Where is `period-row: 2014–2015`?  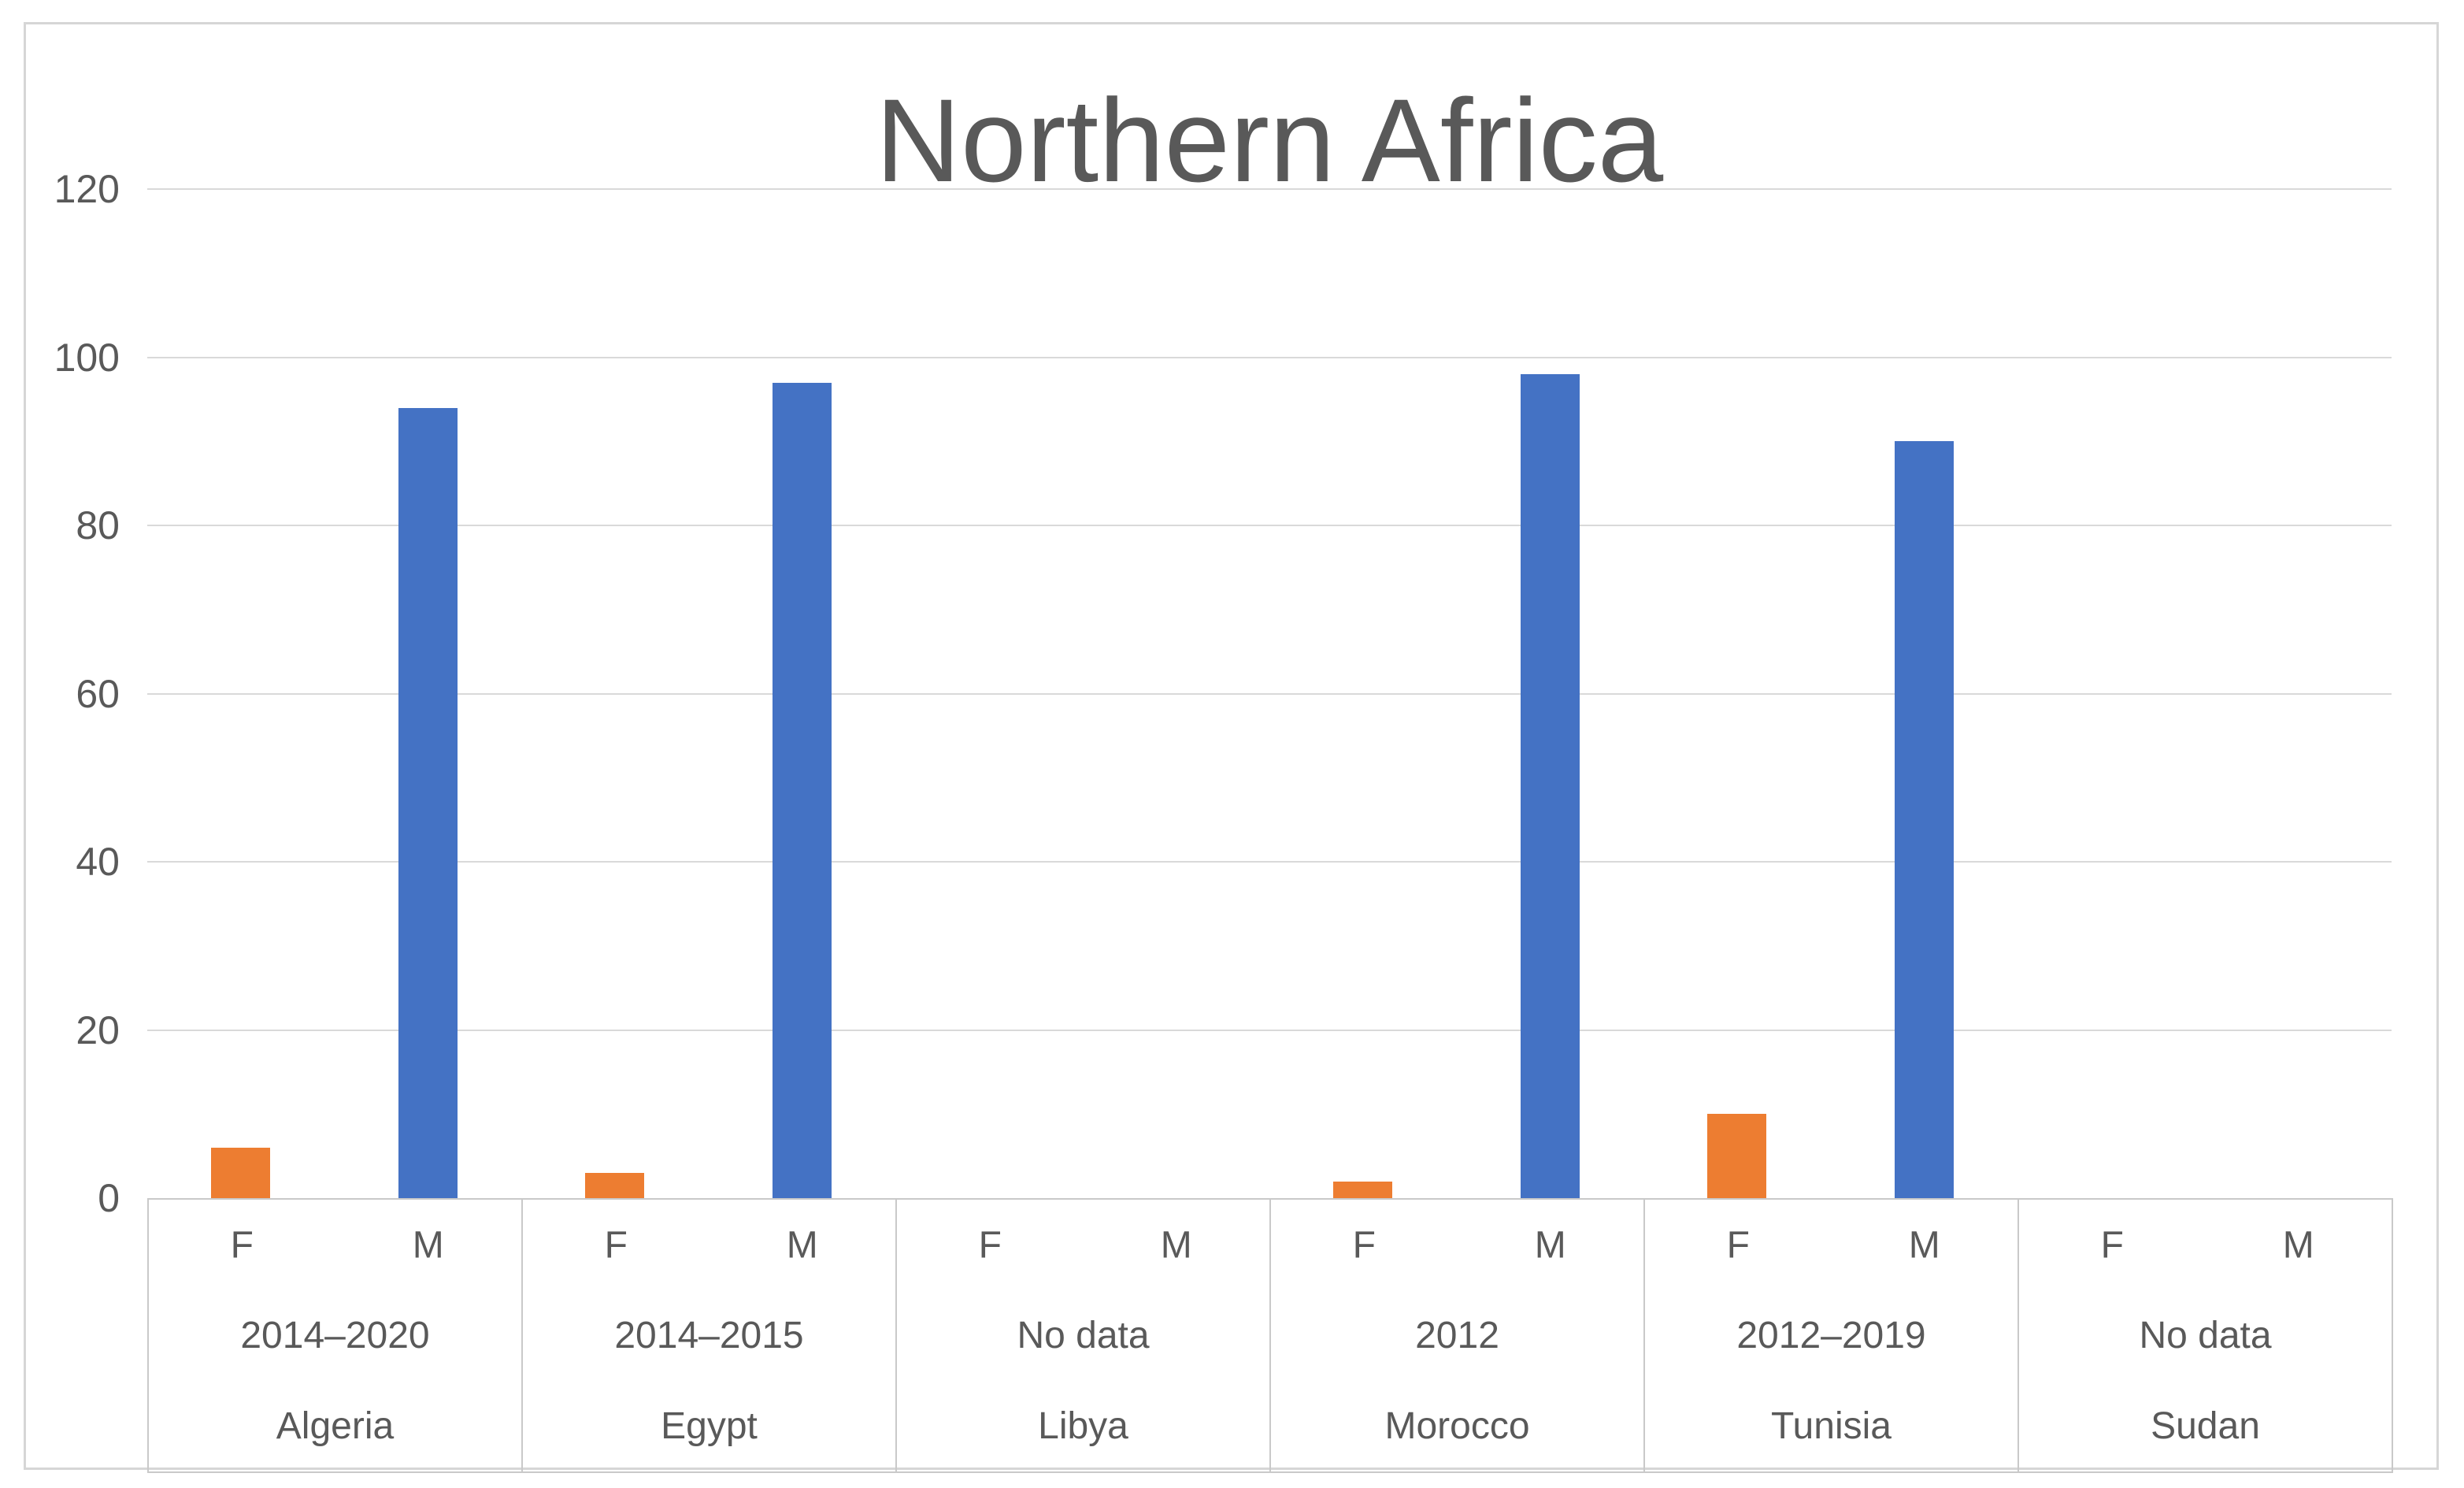
period-row: 2014–2015 is located at coordinates (709, 1335).